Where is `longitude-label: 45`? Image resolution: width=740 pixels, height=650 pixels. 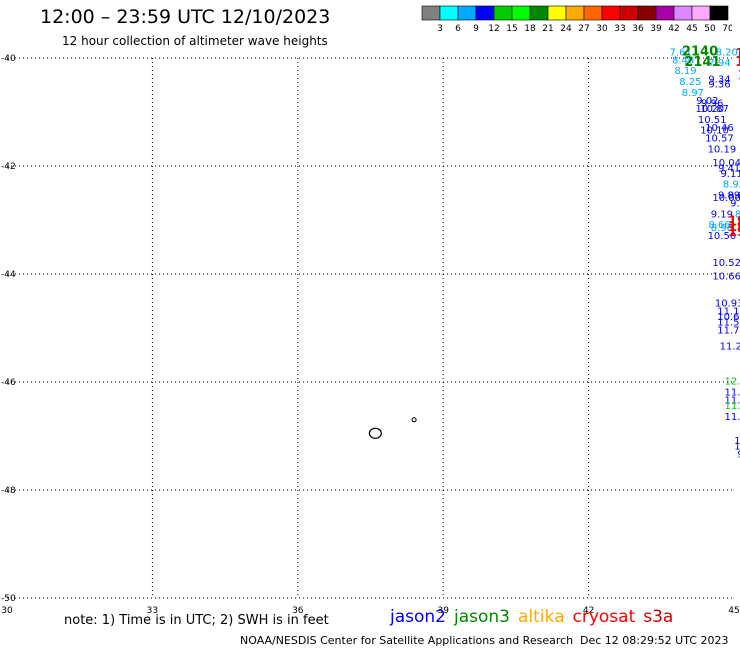
longitude-label: 45 is located at coordinates (733, 611).